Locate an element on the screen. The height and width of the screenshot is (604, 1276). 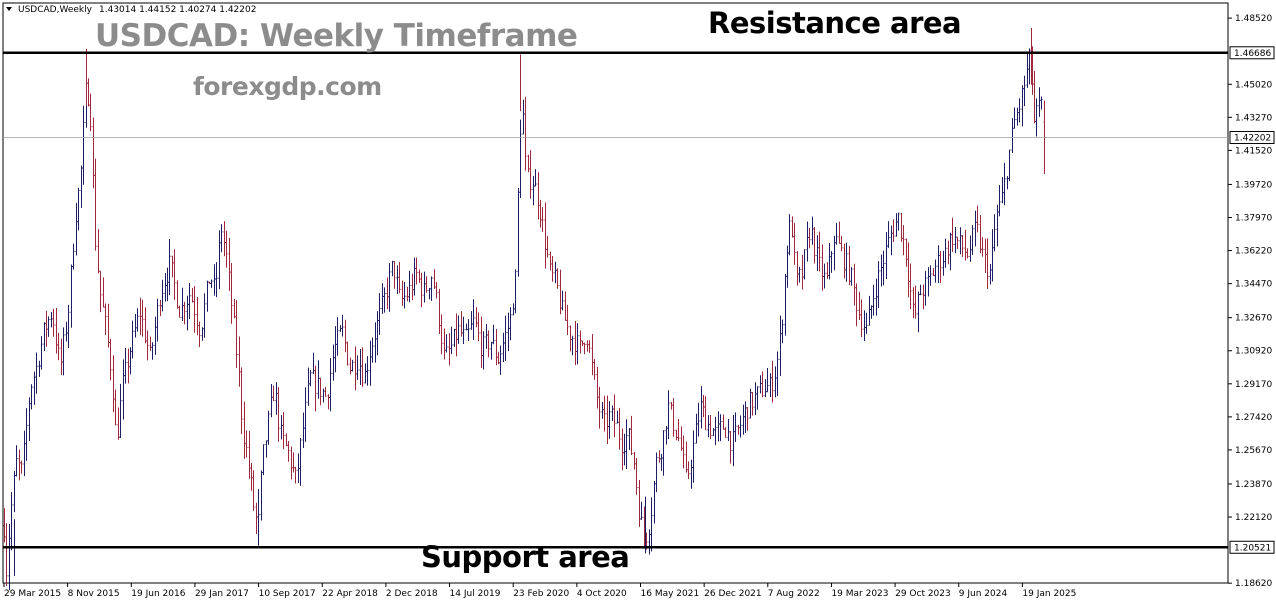
price-tick-label: 1.37970 is located at coordinates (1253, 218).